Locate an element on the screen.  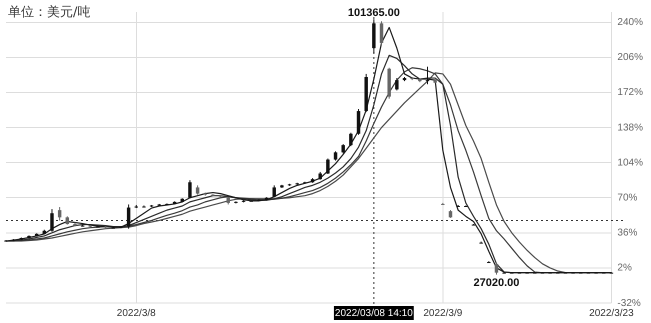
annotation: 101365.00 is located at coordinates (374, 12).